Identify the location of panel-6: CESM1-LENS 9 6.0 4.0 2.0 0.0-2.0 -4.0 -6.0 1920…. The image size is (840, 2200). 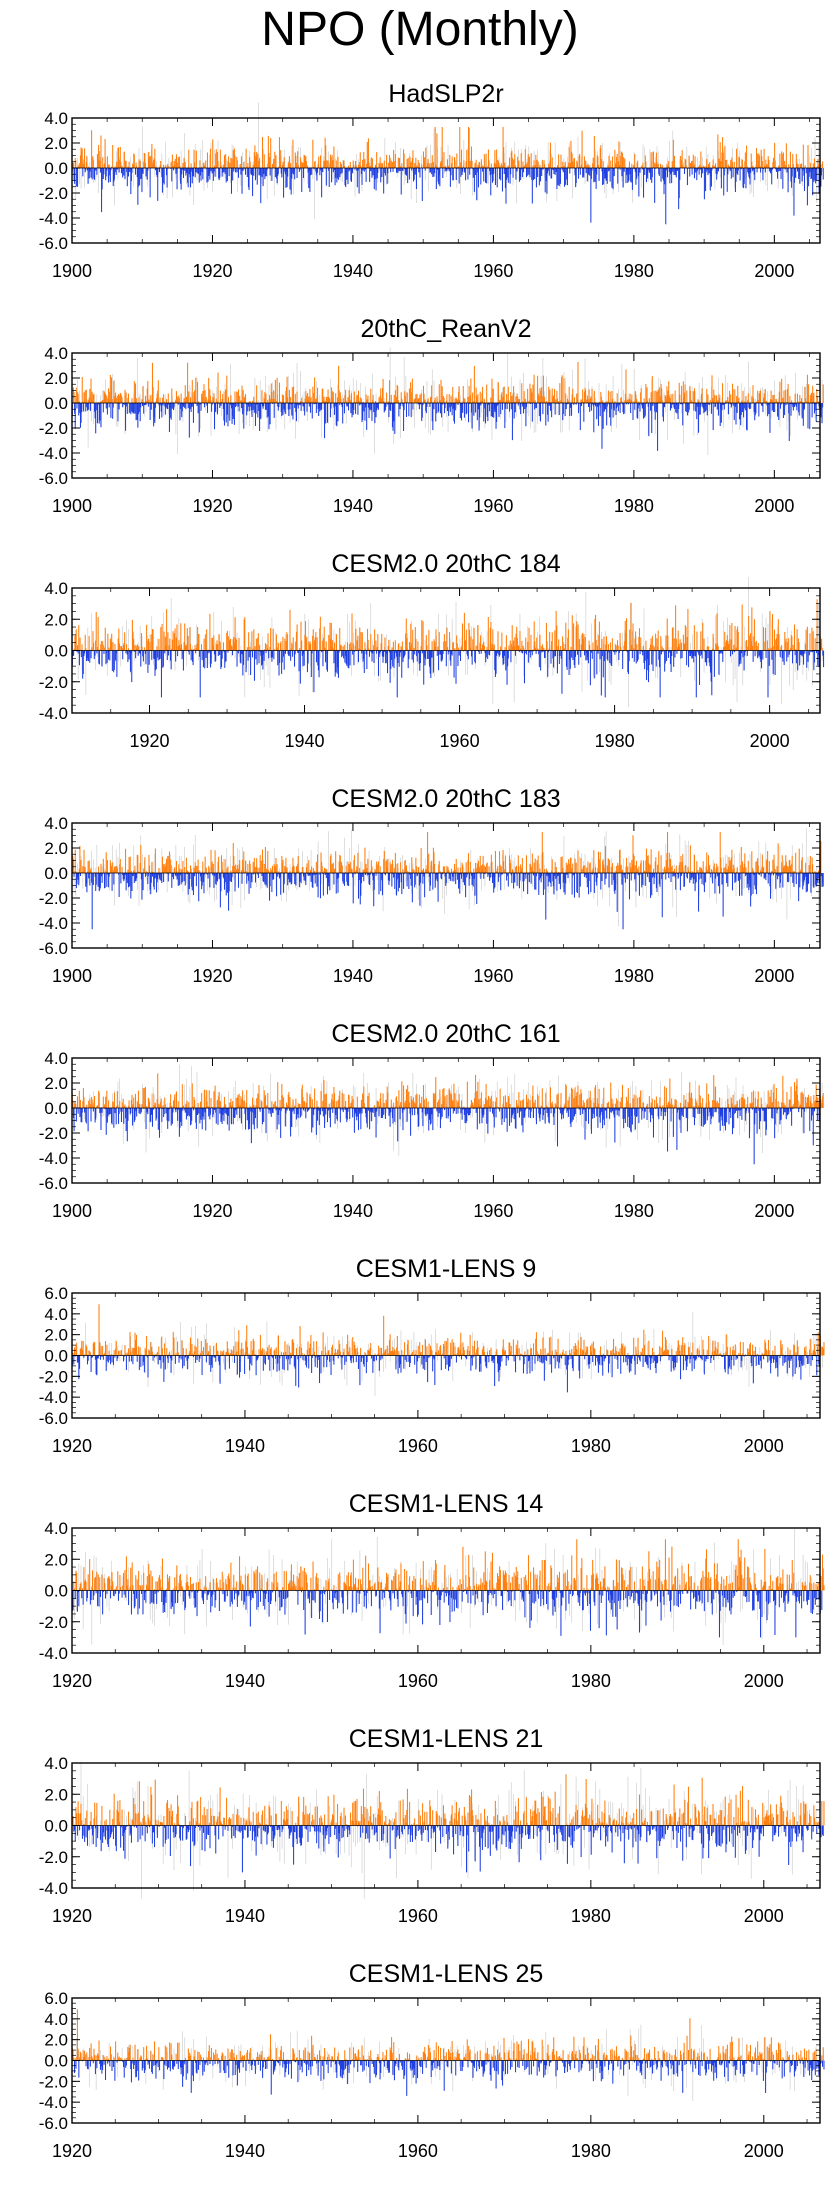
(432, 1355).